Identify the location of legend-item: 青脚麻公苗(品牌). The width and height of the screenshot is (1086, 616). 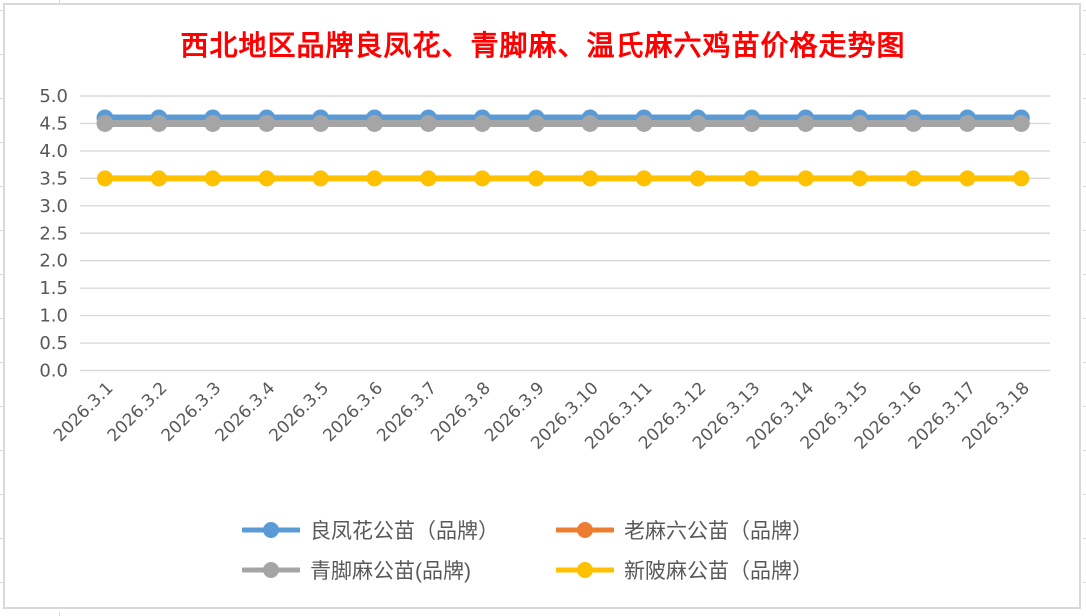
(399, 569).